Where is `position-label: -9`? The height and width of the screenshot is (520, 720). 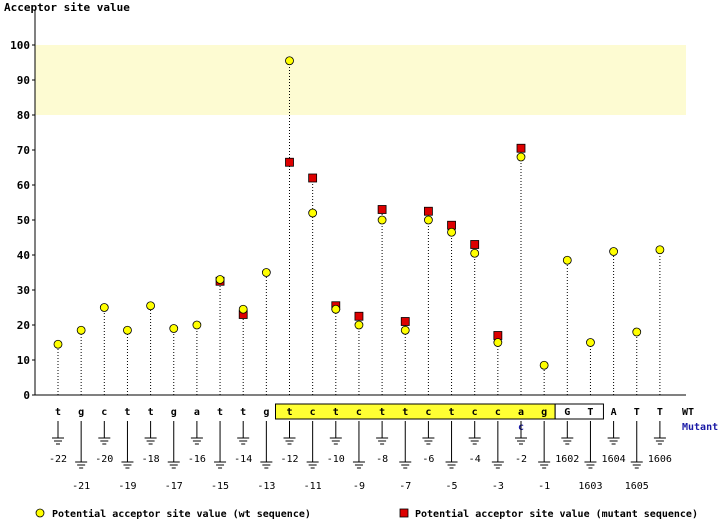 position-label: -9 is located at coordinates (359, 486).